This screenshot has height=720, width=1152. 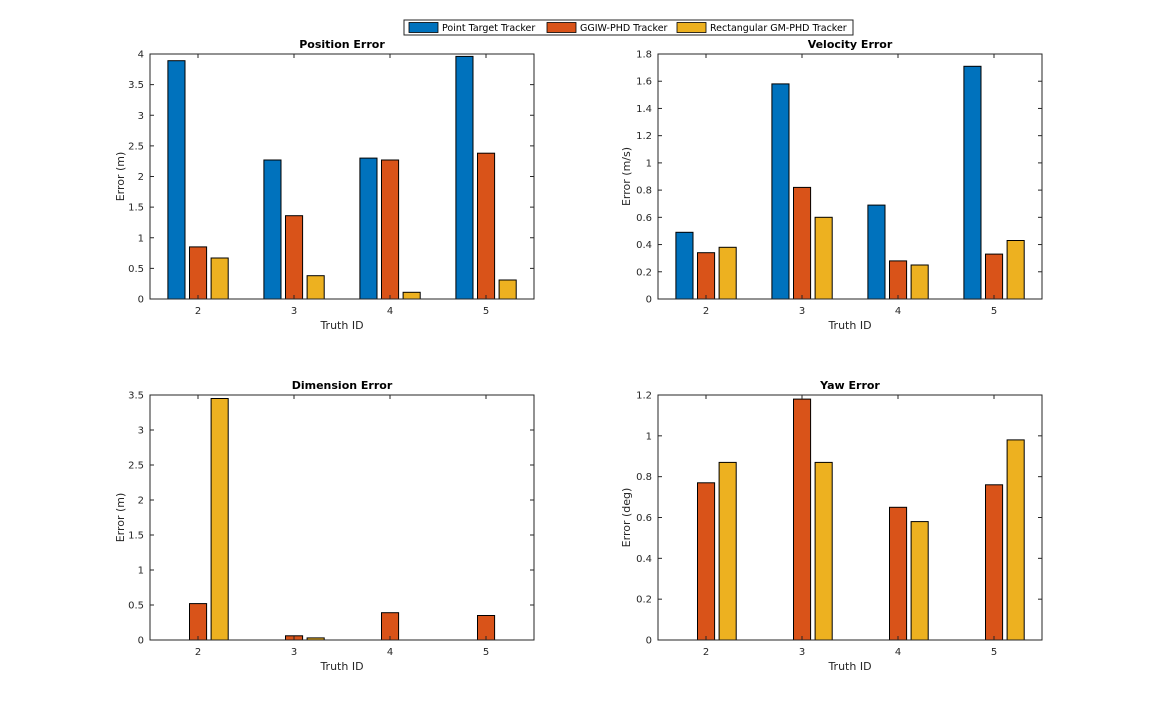 What do you see at coordinates (644, 55) in the screenshot?
I see `y-tick-label: 1.8` at bounding box center [644, 55].